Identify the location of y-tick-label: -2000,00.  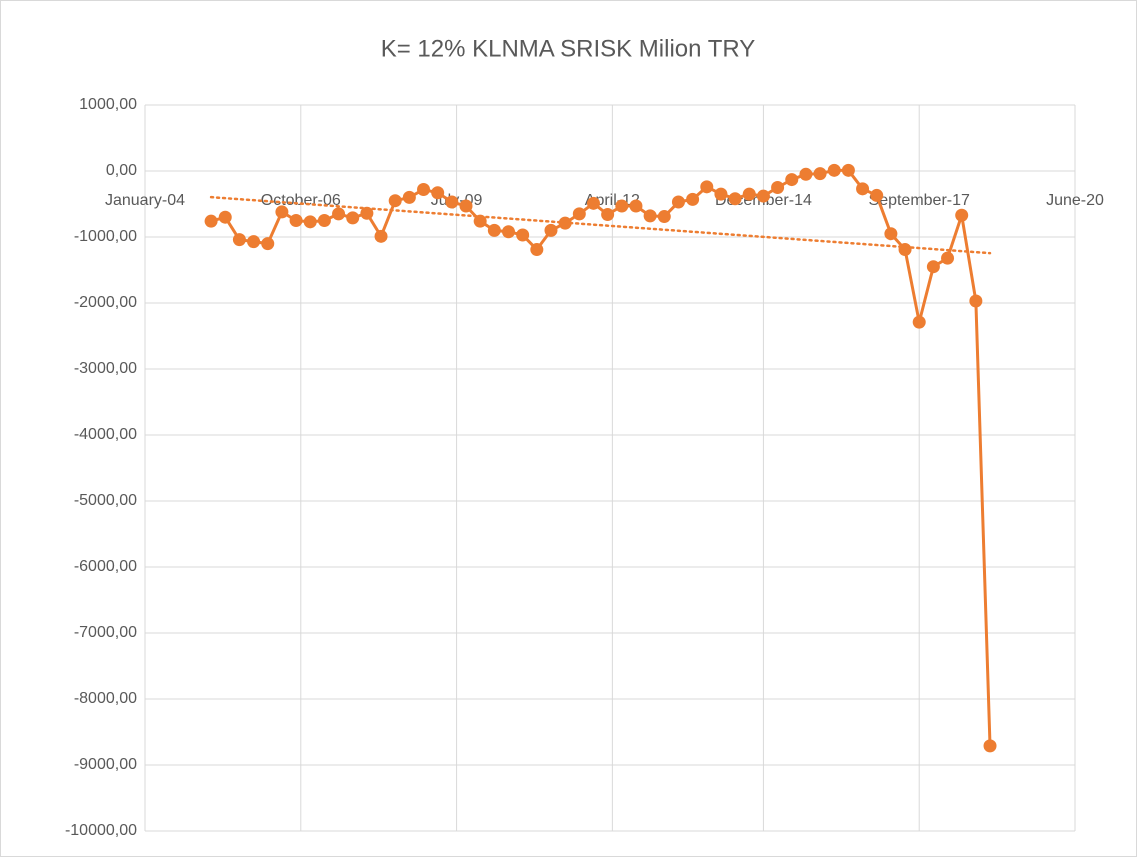
(105, 302).